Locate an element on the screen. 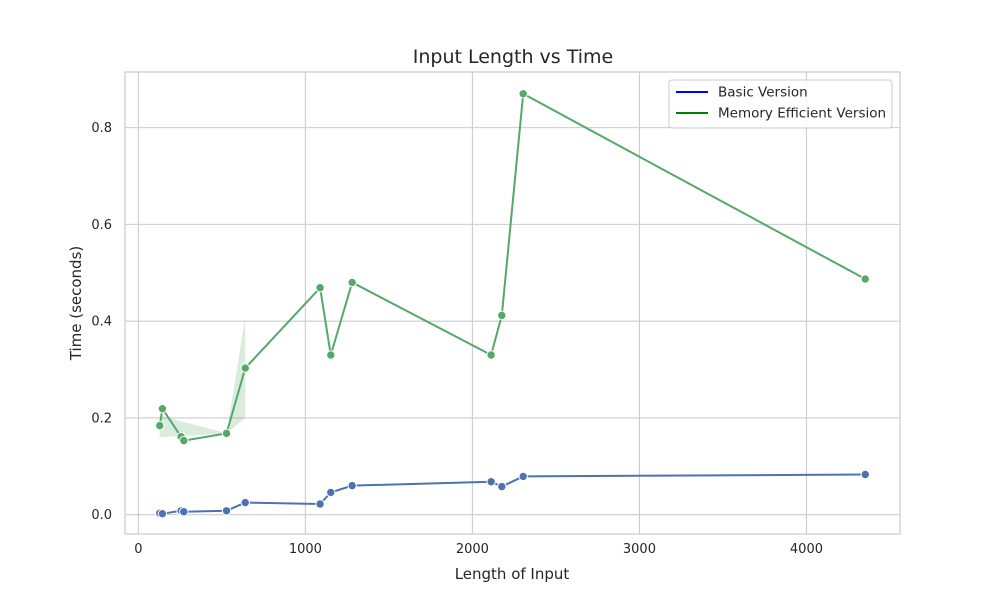  legend-label-basic-version: Basic Version is located at coordinates (763, 93).